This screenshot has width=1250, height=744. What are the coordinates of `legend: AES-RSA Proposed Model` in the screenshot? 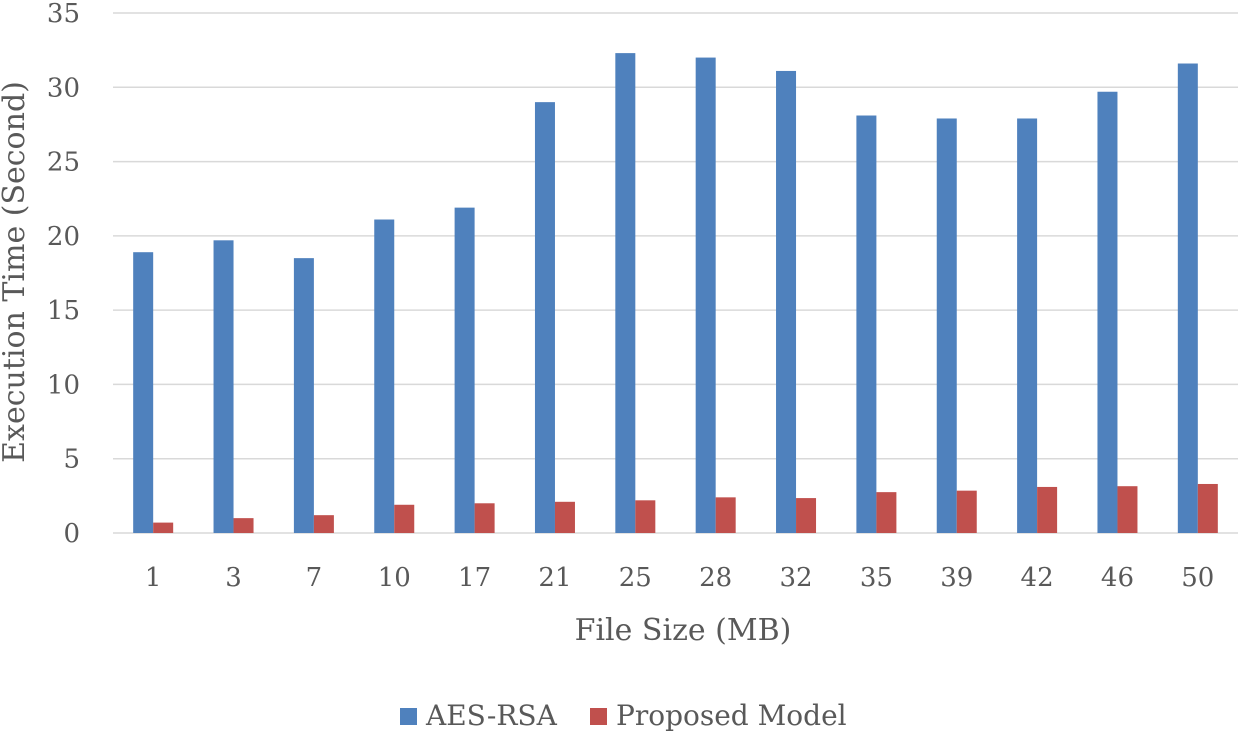 It's located at (623, 715).